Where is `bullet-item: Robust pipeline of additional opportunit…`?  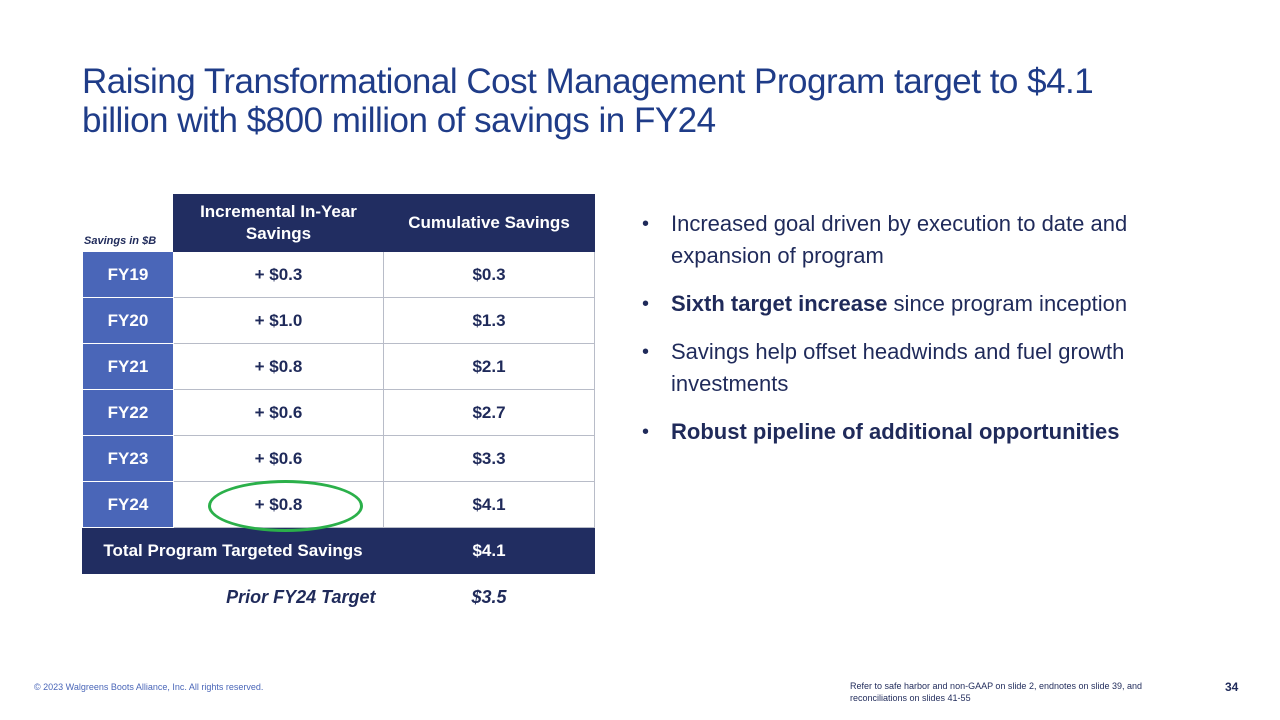
bullet-item: Robust pipeline of additional opportunit… is located at coordinates (920, 432).